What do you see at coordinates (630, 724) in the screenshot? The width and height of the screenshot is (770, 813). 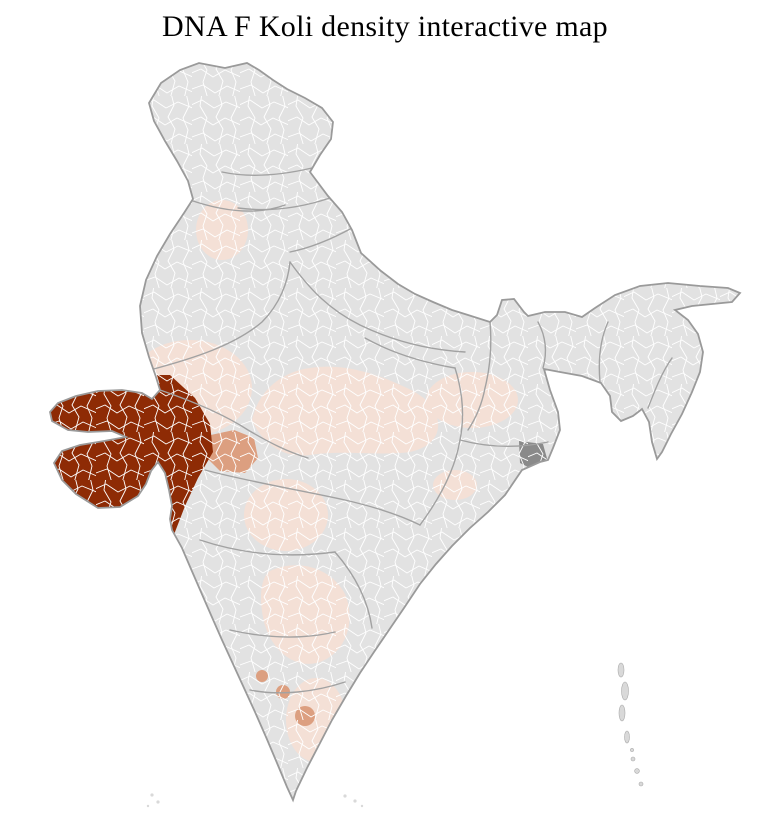 I see `andaman-nicobar-islands` at bounding box center [630, 724].